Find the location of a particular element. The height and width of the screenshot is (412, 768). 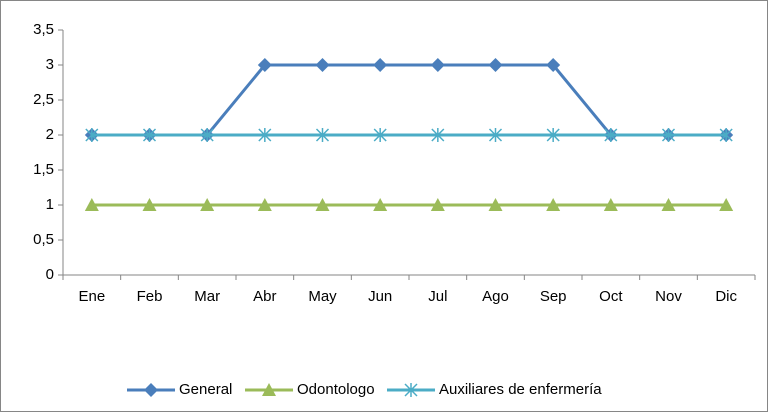

x-tick-label: Jul is located at coordinates (437, 296).